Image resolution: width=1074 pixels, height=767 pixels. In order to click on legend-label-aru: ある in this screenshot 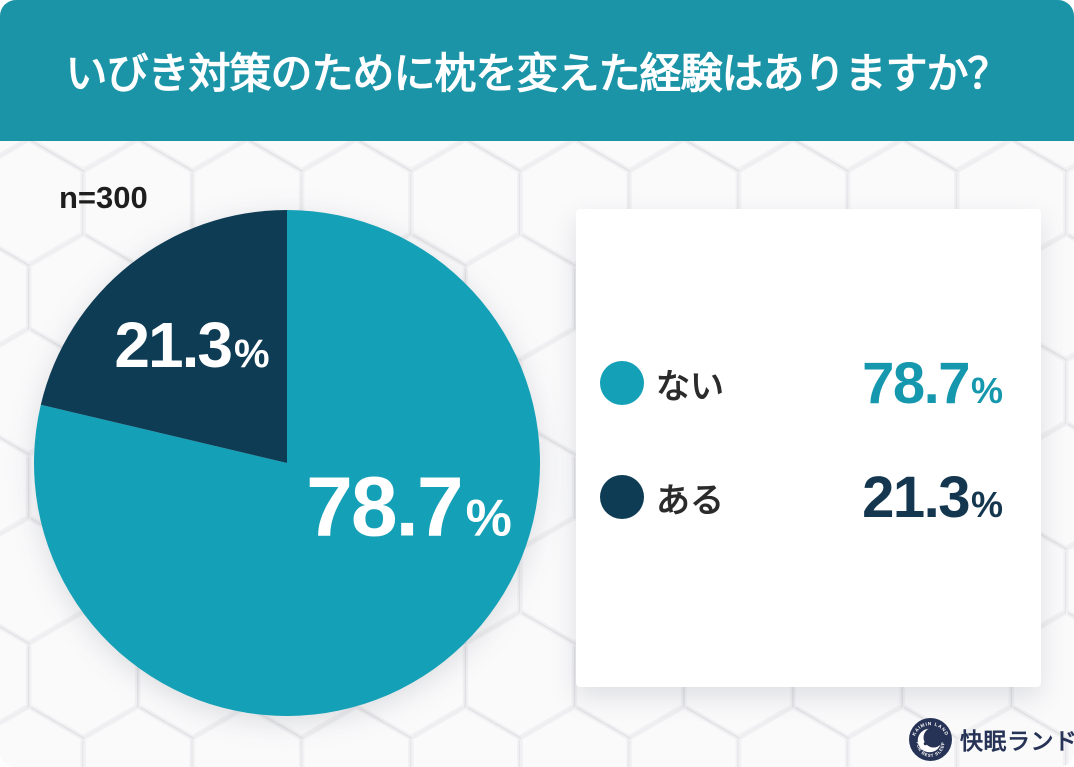, I will do `click(690, 500)`.